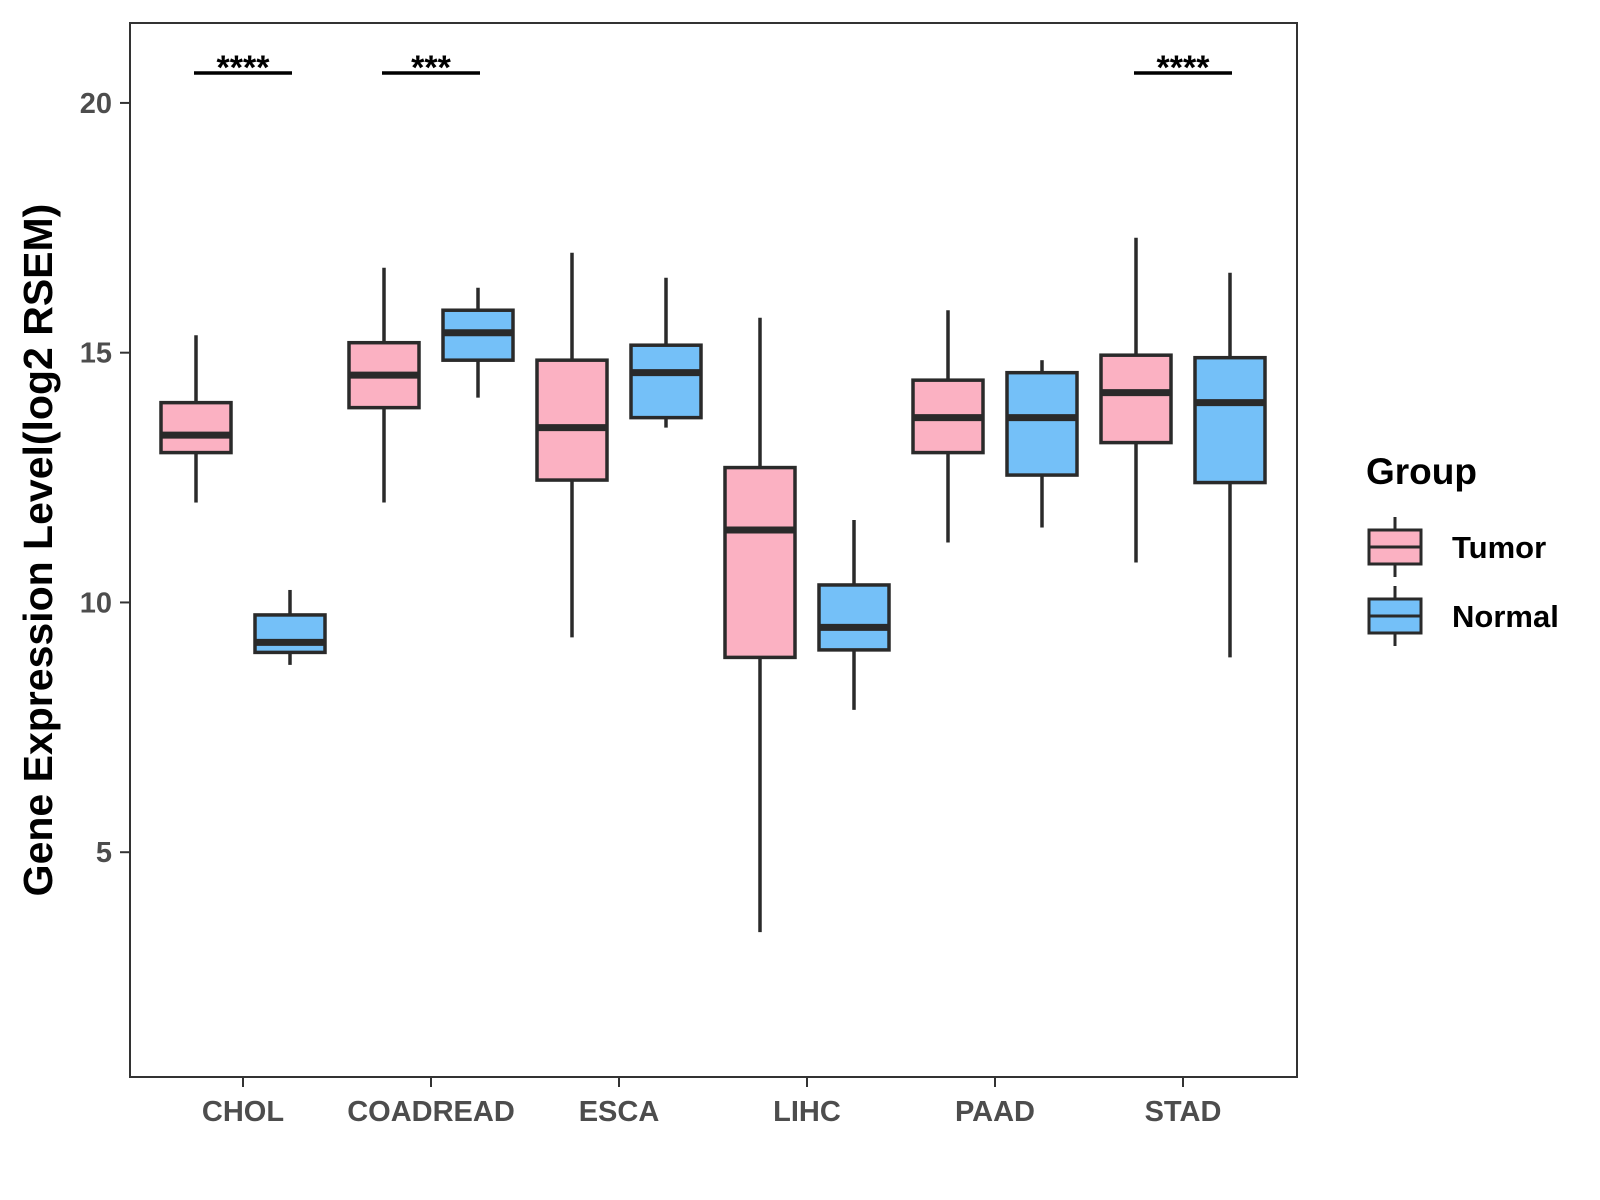 Image resolution: width=1600 pixels, height=1200 pixels. Describe the element at coordinates (384, 385) in the screenshot. I see `box-tumor-coadread` at that location.